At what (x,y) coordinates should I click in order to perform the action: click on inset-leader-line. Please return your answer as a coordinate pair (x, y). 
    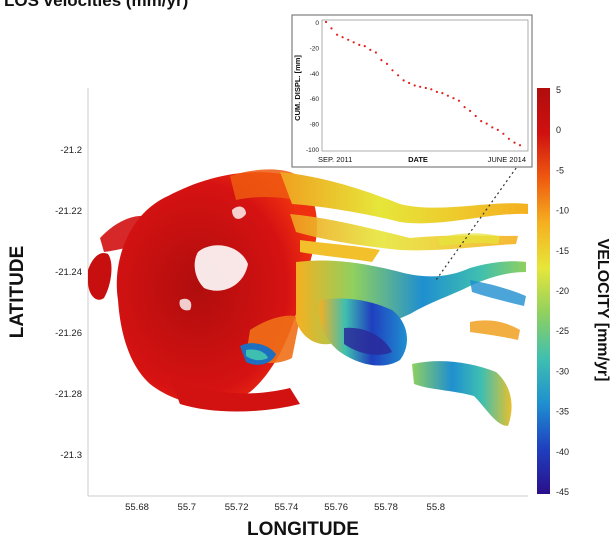
    Looking at the image, I should click on (477, 222).